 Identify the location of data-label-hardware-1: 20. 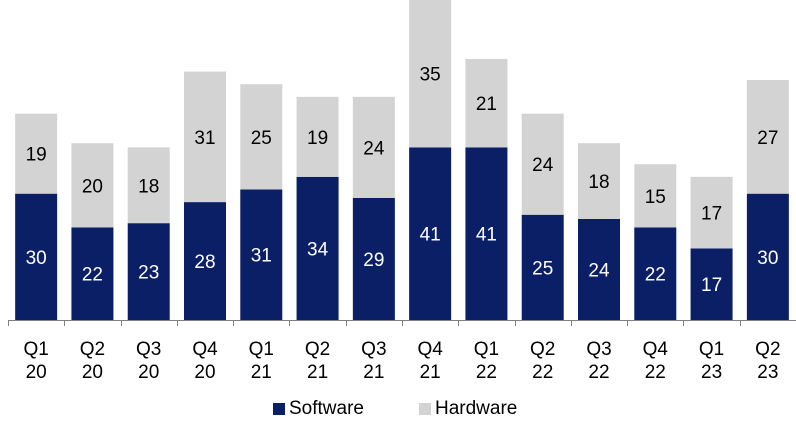
(92, 186).